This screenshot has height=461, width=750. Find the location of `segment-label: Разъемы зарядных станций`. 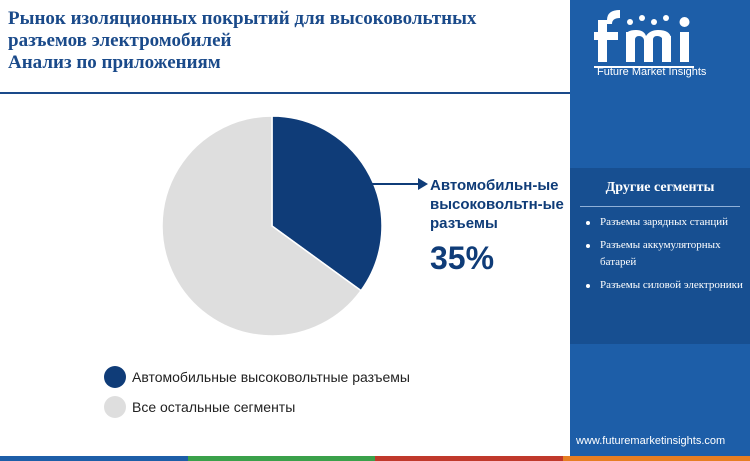

segment-label: Разъемы зарядных станций is located at coordinates (664, 222).